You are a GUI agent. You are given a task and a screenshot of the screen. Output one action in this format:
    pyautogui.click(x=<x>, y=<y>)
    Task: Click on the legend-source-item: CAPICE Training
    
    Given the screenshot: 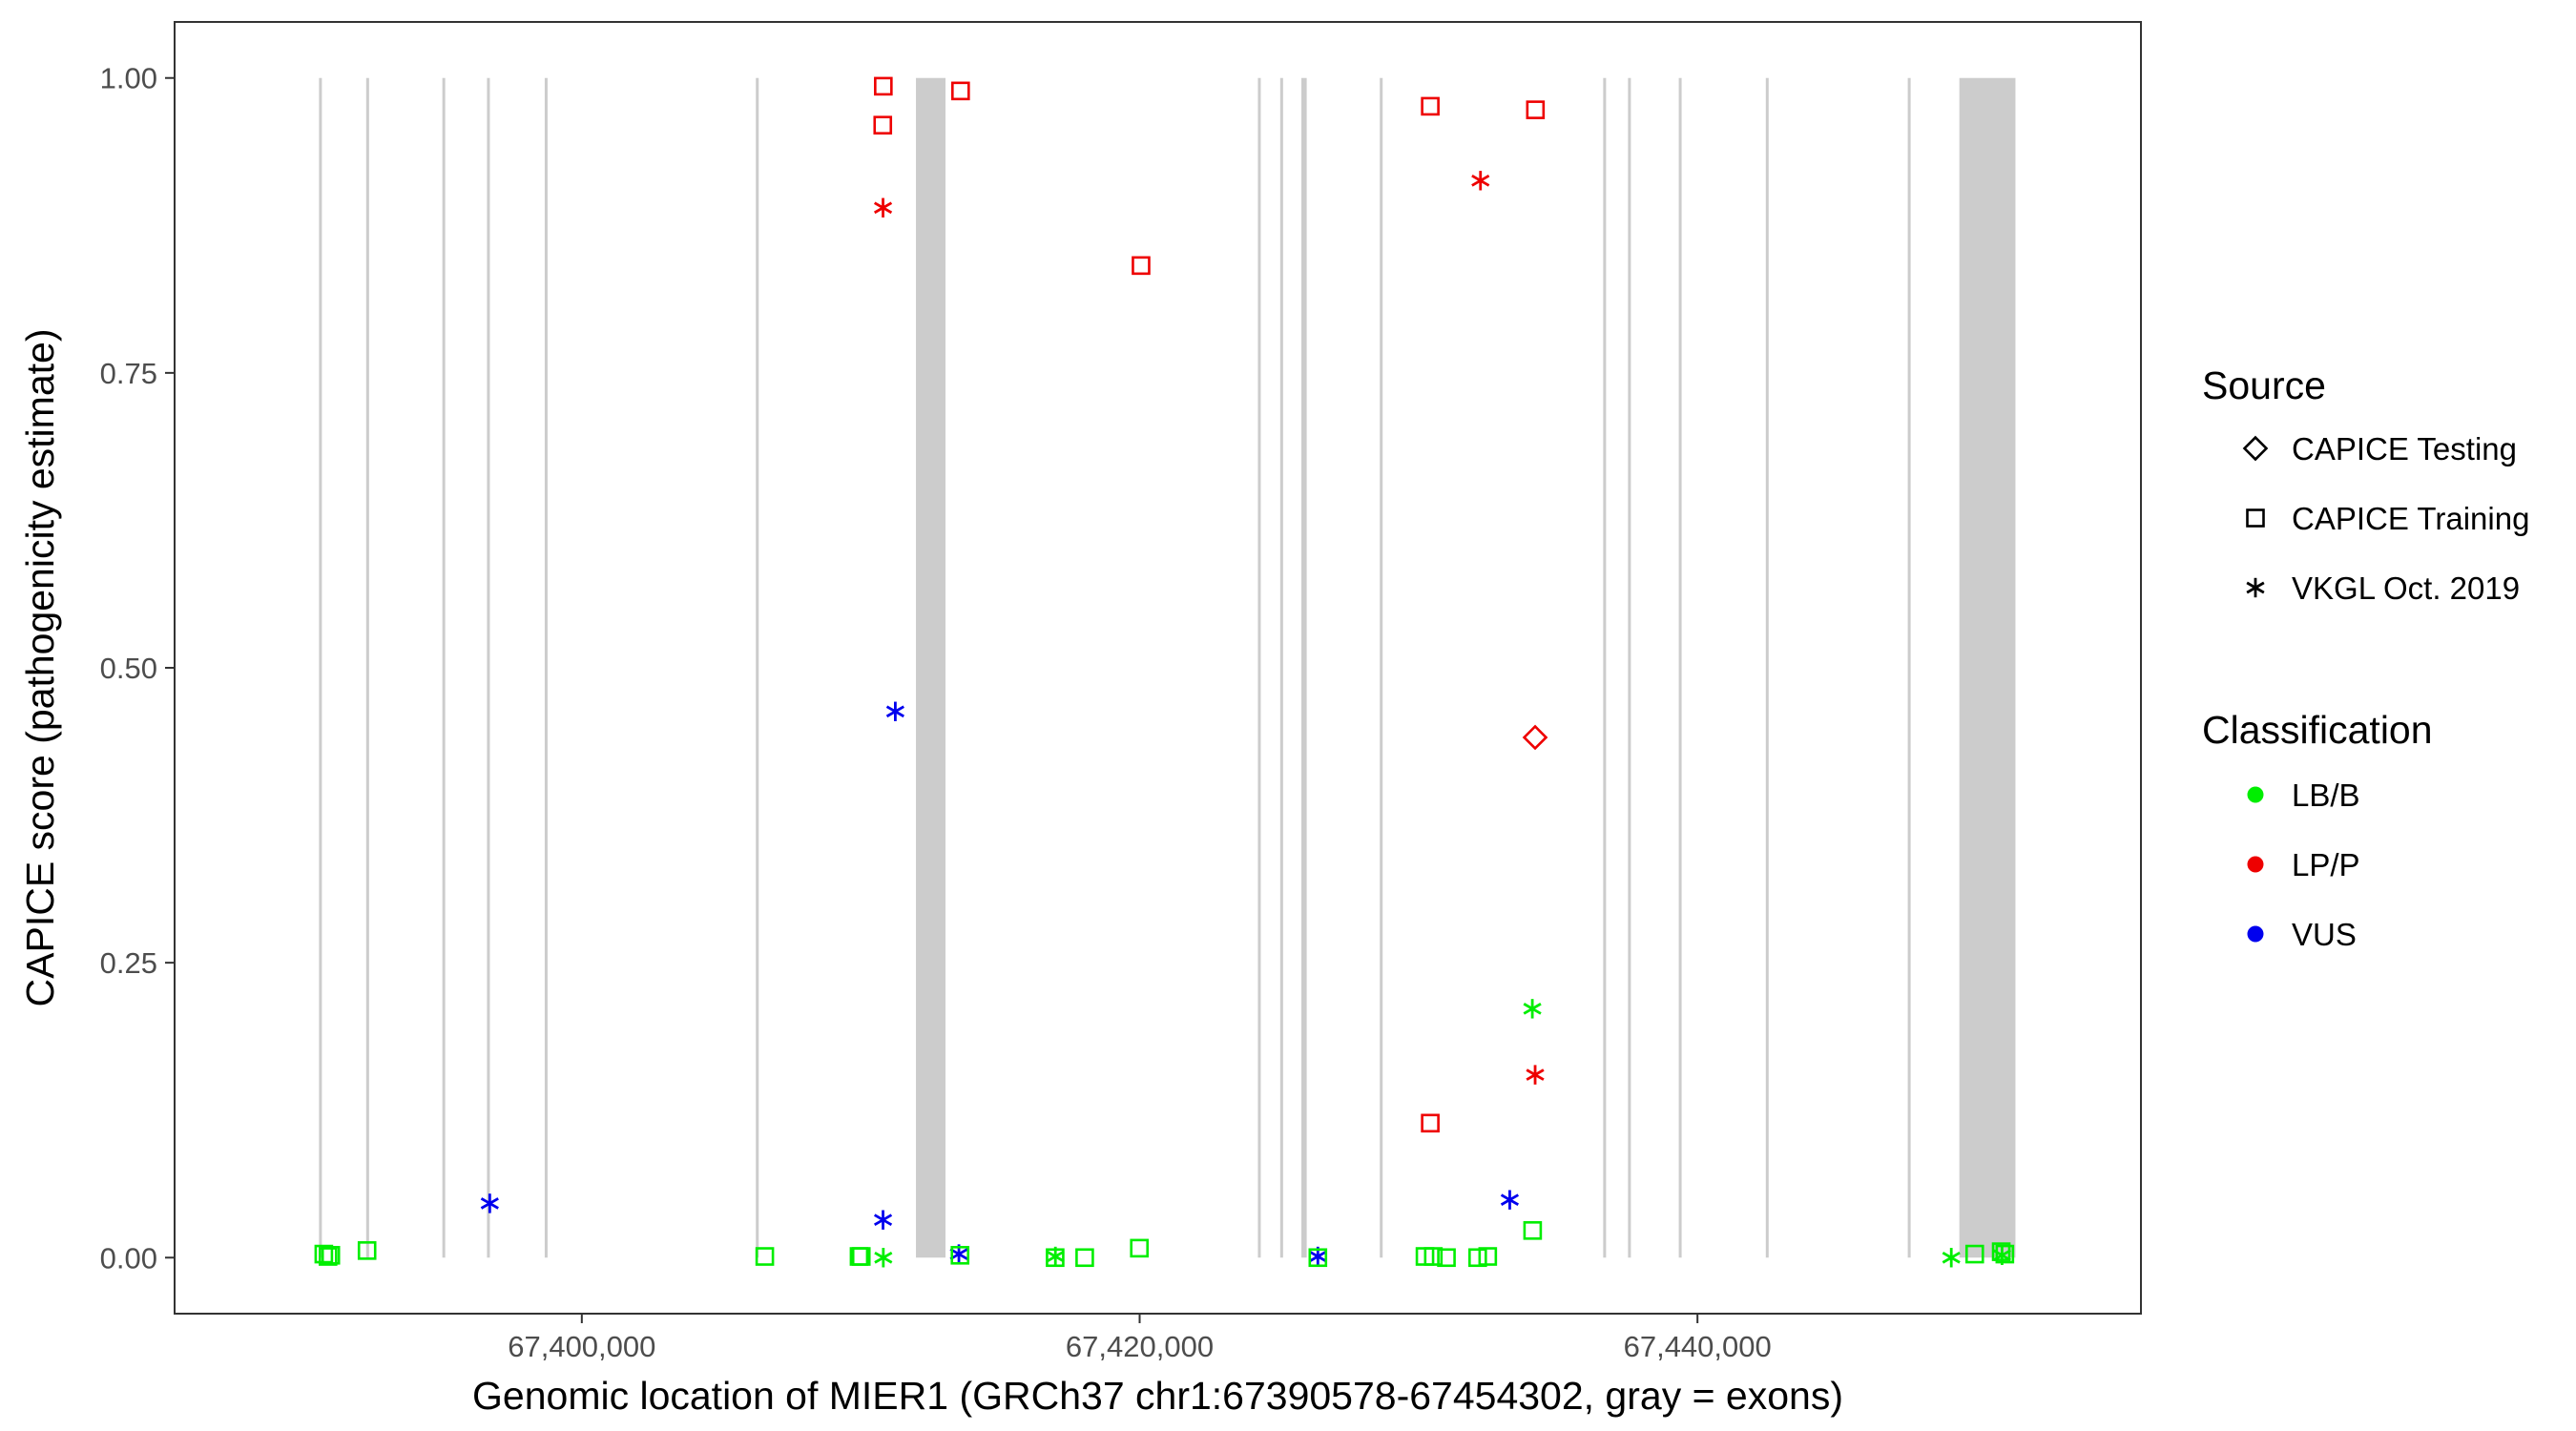 What is the action you would take?
    pyautogui.click(x=2387, y=518)
    